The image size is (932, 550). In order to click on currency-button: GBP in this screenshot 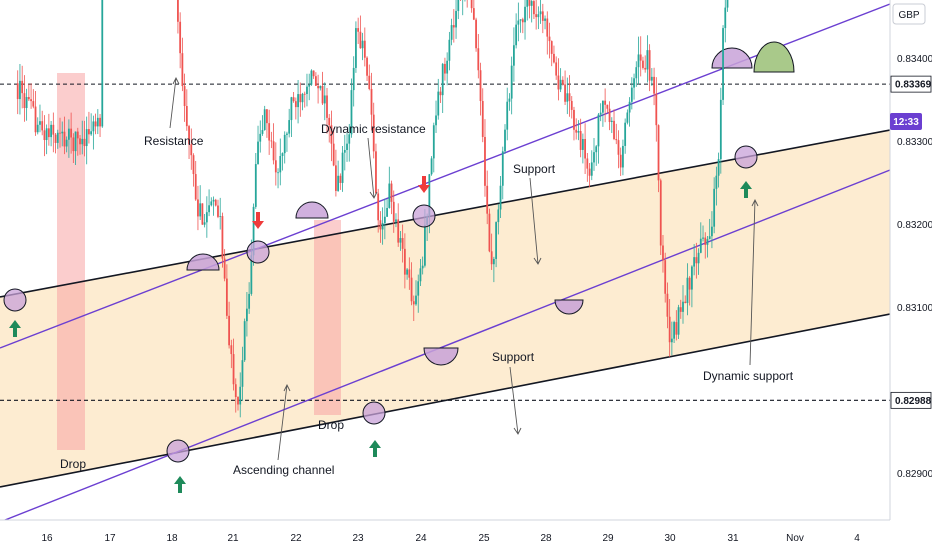, I will do `click(909, 14)`.